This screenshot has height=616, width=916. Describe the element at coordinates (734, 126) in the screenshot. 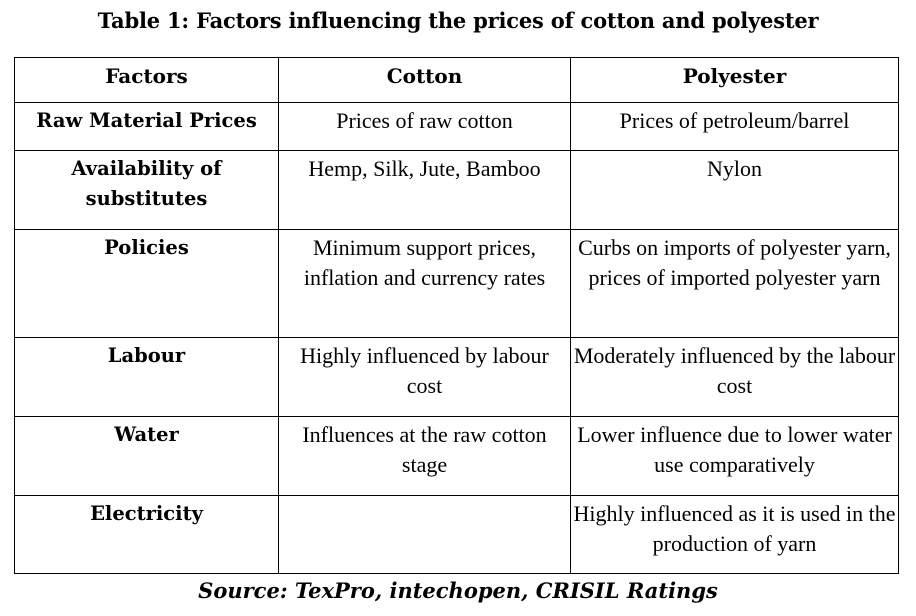

I see `polyester-cell: Prices of petroleum/barrel` at that location.